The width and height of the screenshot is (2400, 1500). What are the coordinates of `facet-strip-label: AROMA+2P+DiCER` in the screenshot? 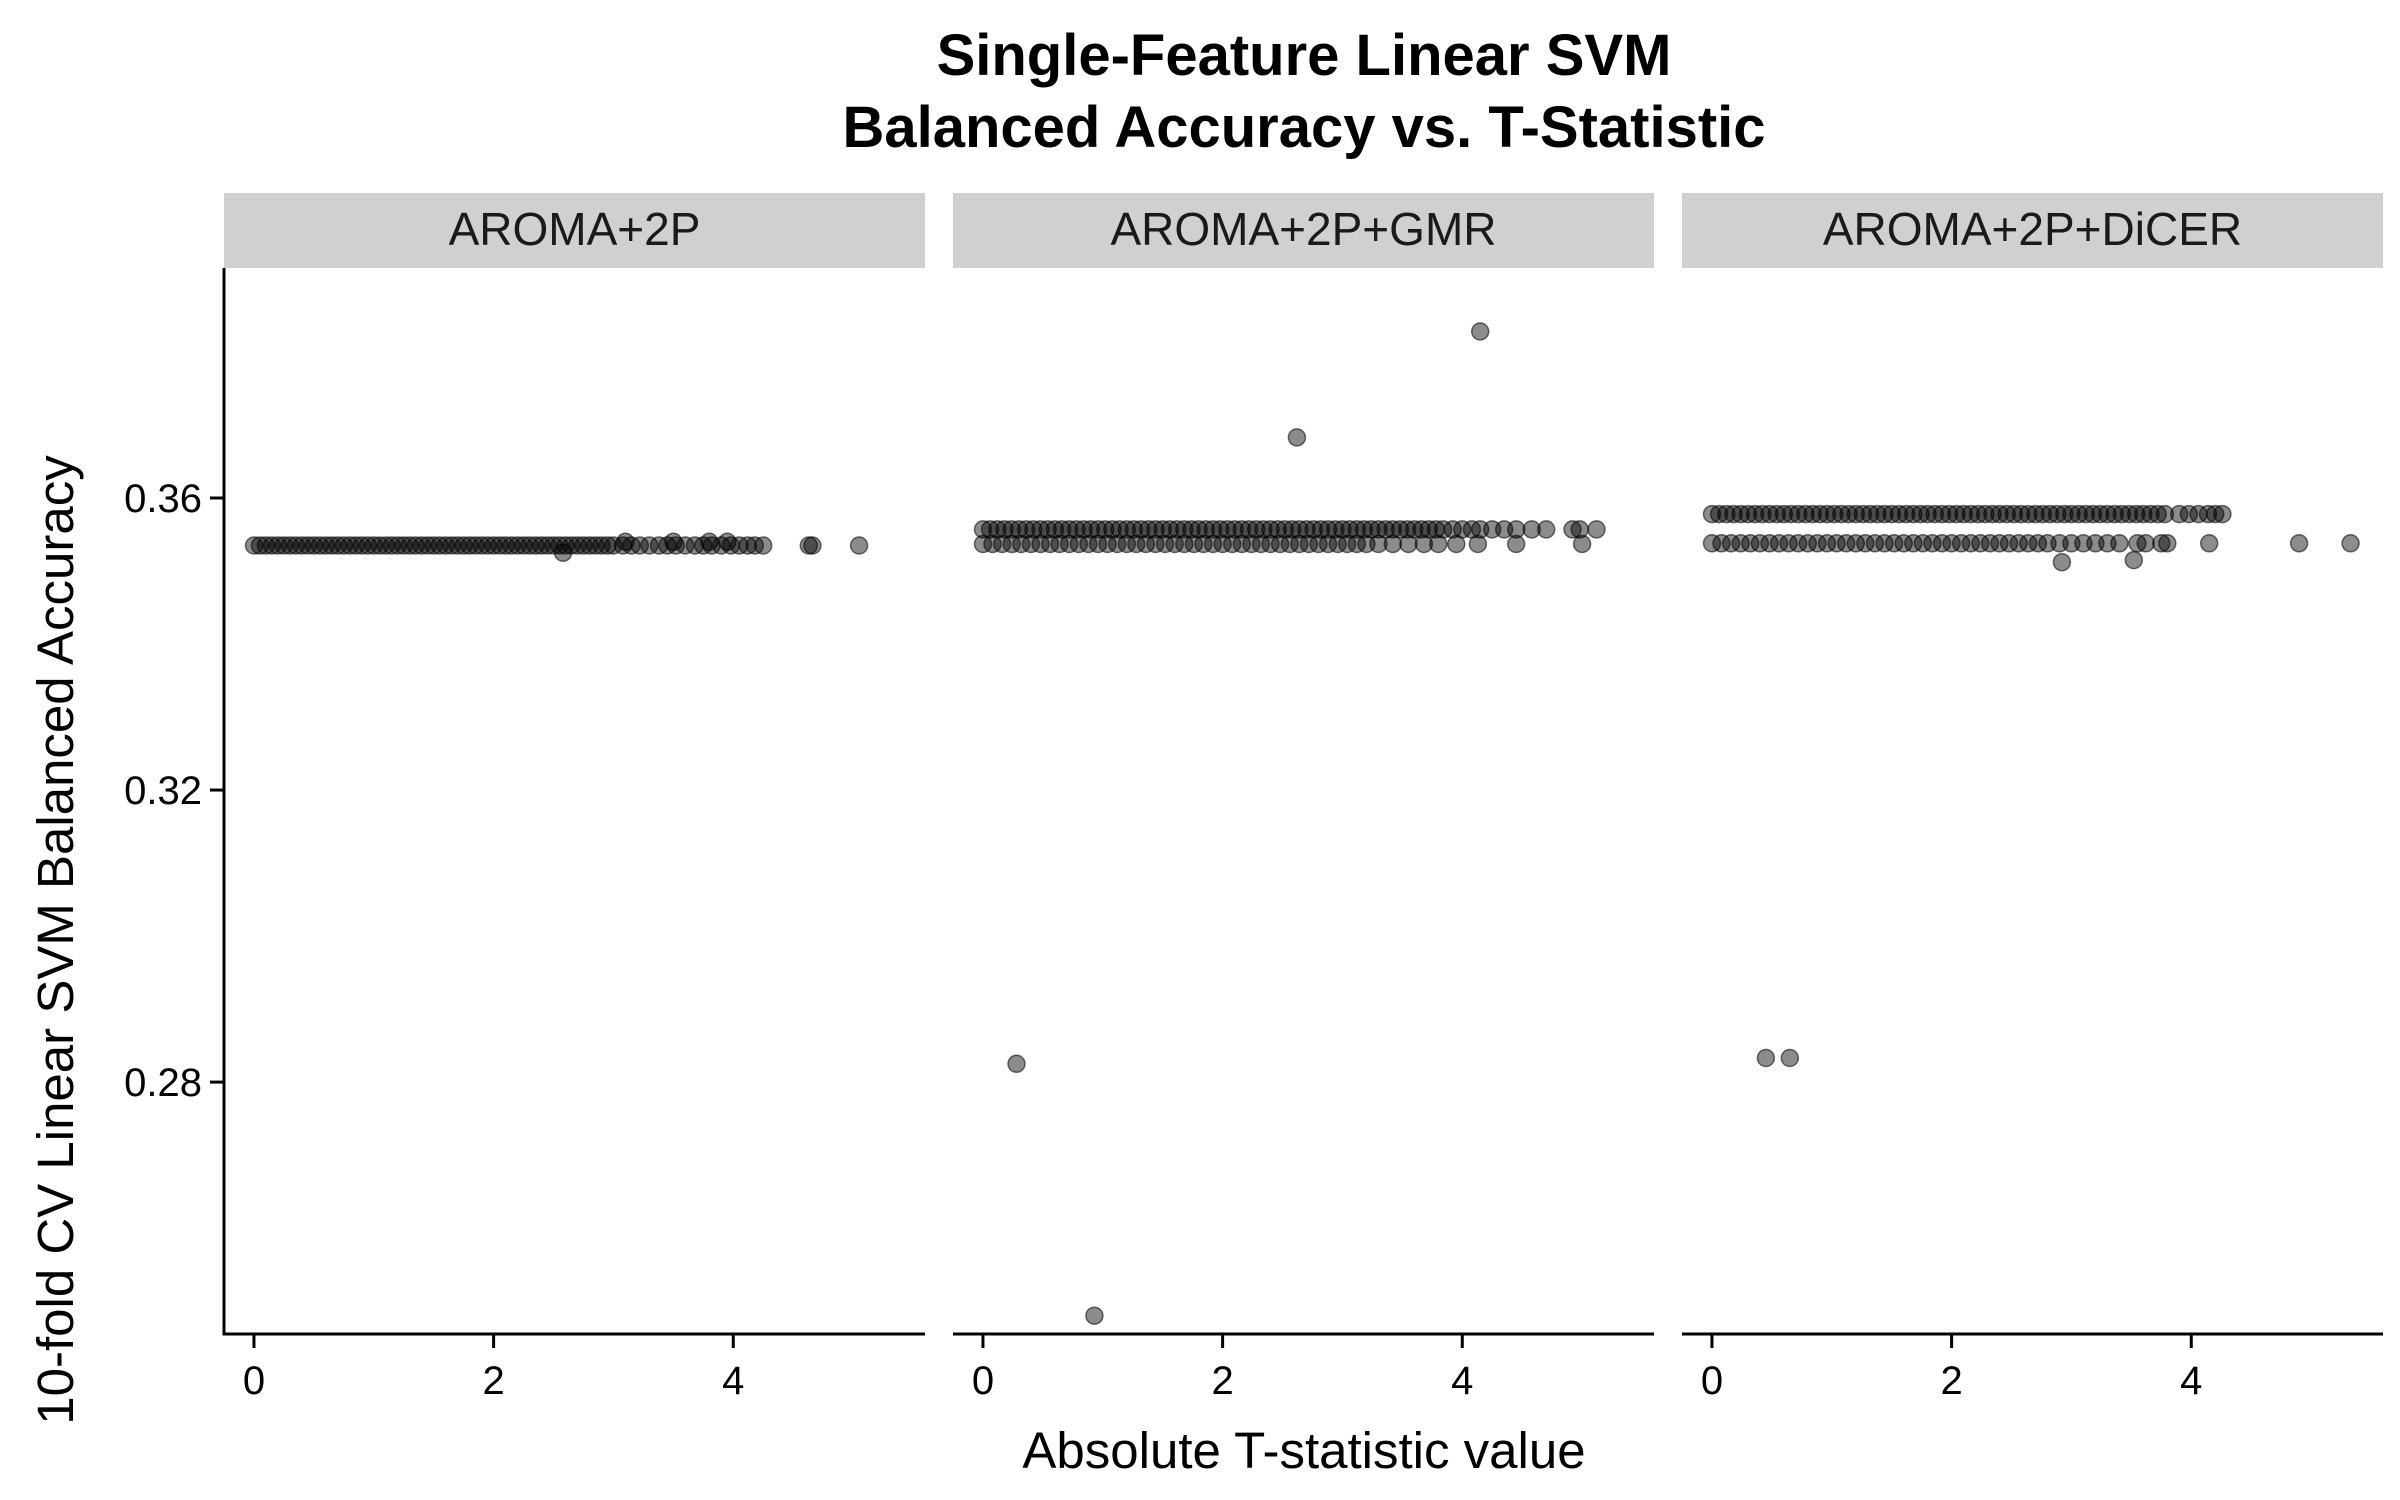 It's located at (2032, 229).